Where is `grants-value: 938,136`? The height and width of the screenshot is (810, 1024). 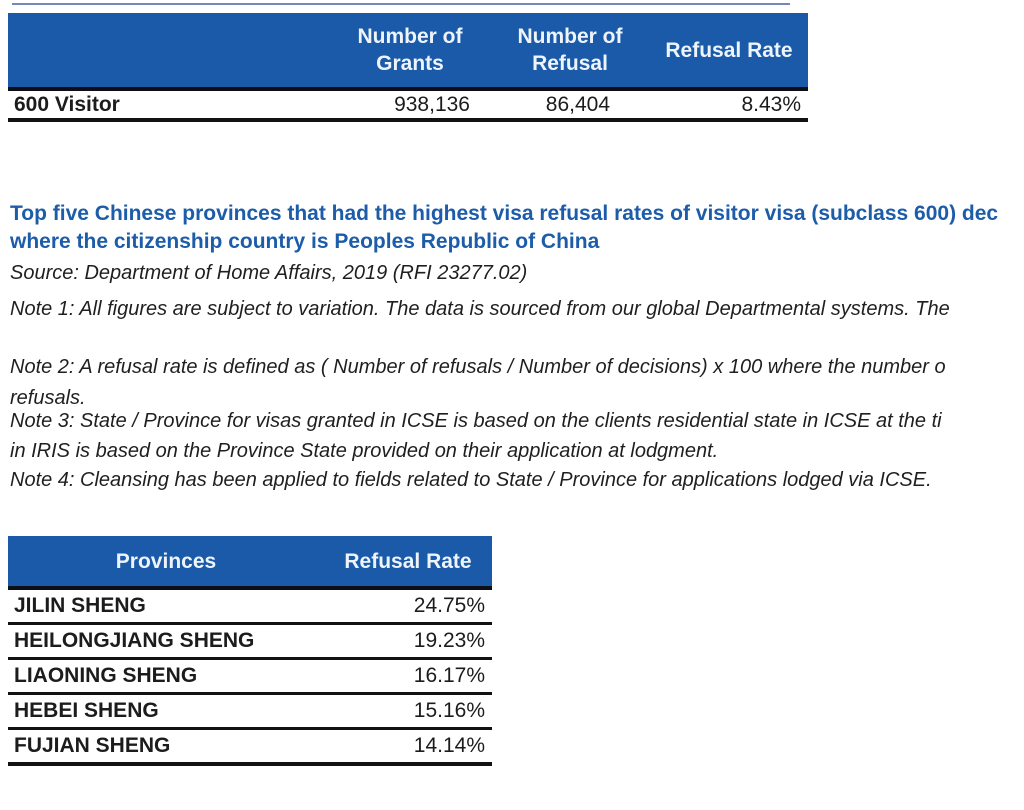 grants-value: 938,136 is located at coordinates (432, 104).